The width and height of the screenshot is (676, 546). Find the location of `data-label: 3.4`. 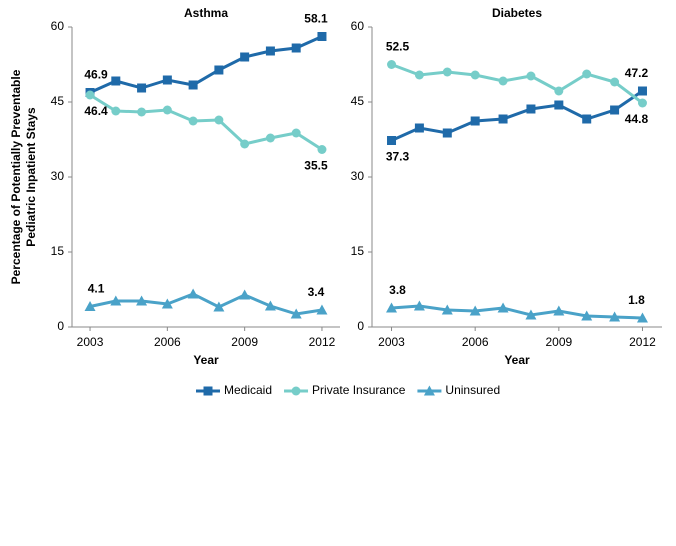

data-label: 3.4 is located at coordinates (316, 292).